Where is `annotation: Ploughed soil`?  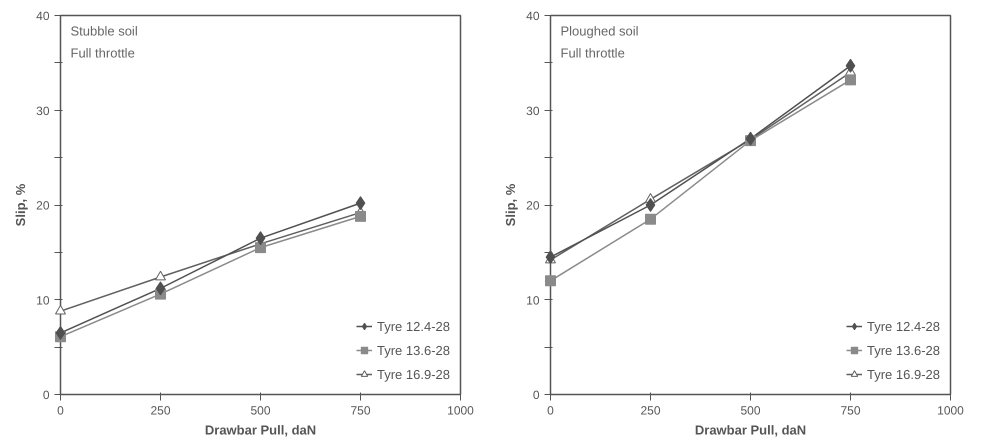
annotation: Ploughed soil is located at coordinates (599, 31).